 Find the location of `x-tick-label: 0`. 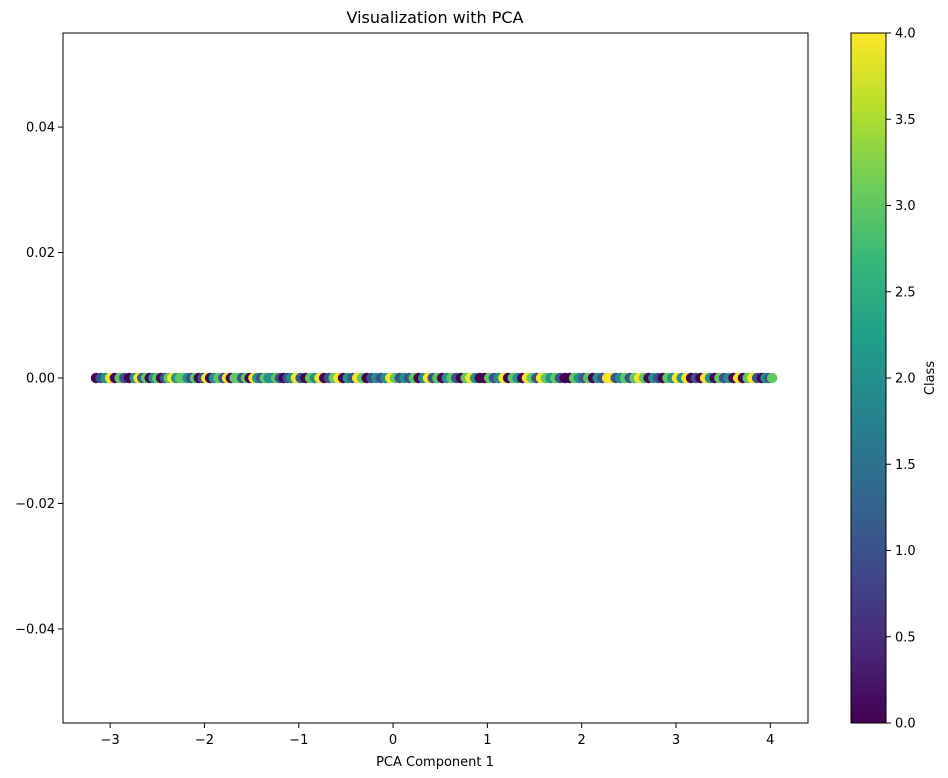

x-tick-label: 0 is located at coordinates (393, 740).